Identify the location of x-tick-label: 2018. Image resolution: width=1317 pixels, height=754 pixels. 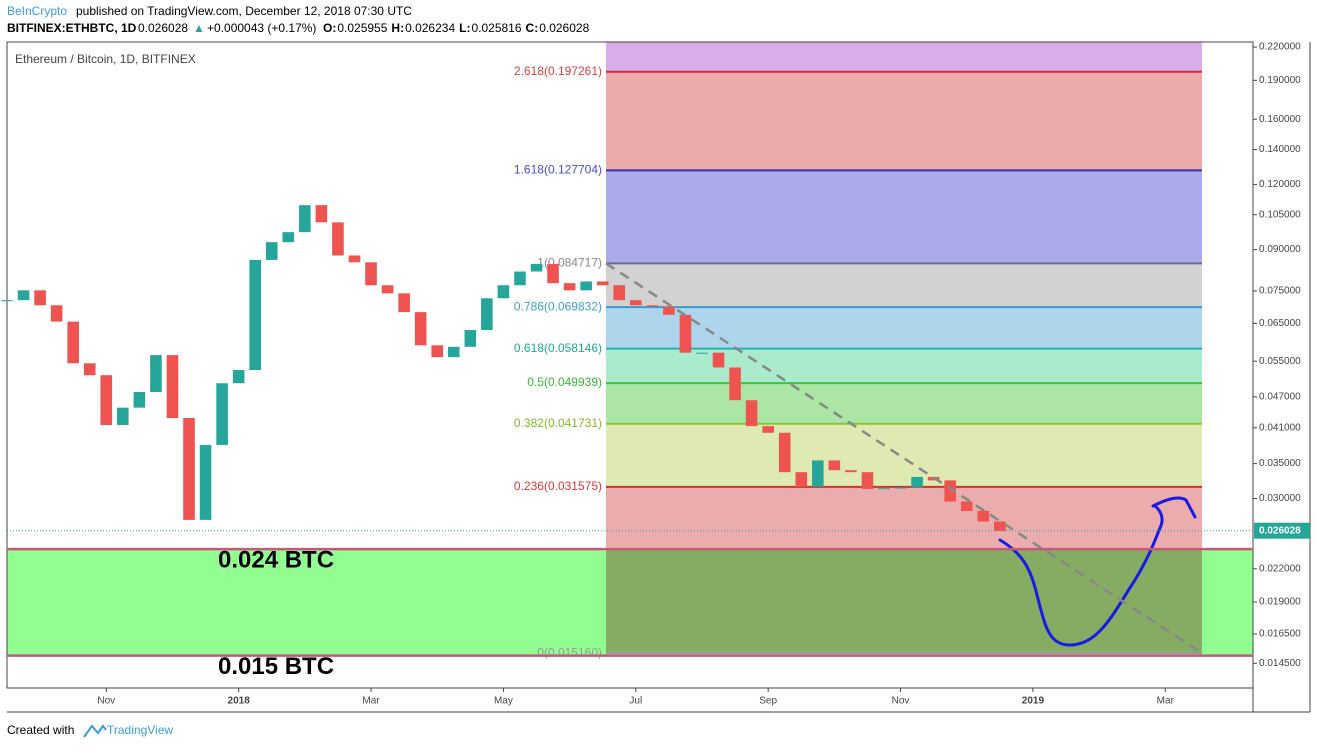
(239, 701).